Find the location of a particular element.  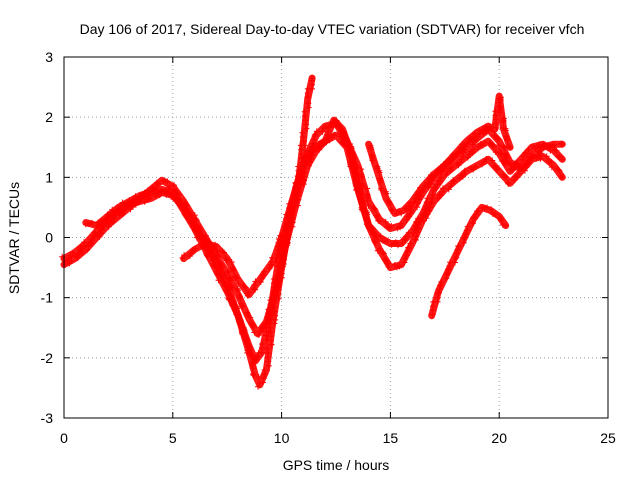

y-tick-label: 1 is located at coordinates (49, 177).